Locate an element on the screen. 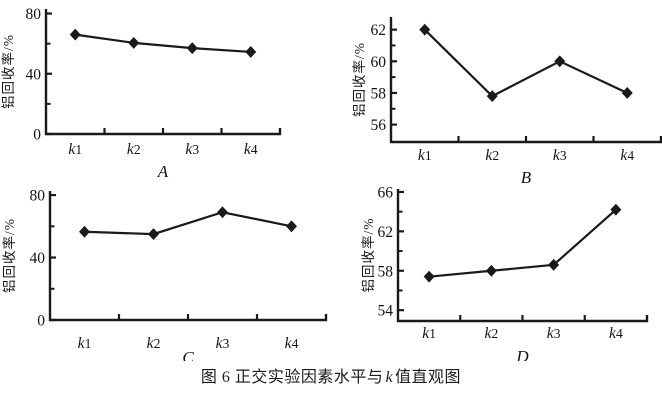 This screenshot has width=662, height=401. factor-label: B is located at coordinates (526, 177).